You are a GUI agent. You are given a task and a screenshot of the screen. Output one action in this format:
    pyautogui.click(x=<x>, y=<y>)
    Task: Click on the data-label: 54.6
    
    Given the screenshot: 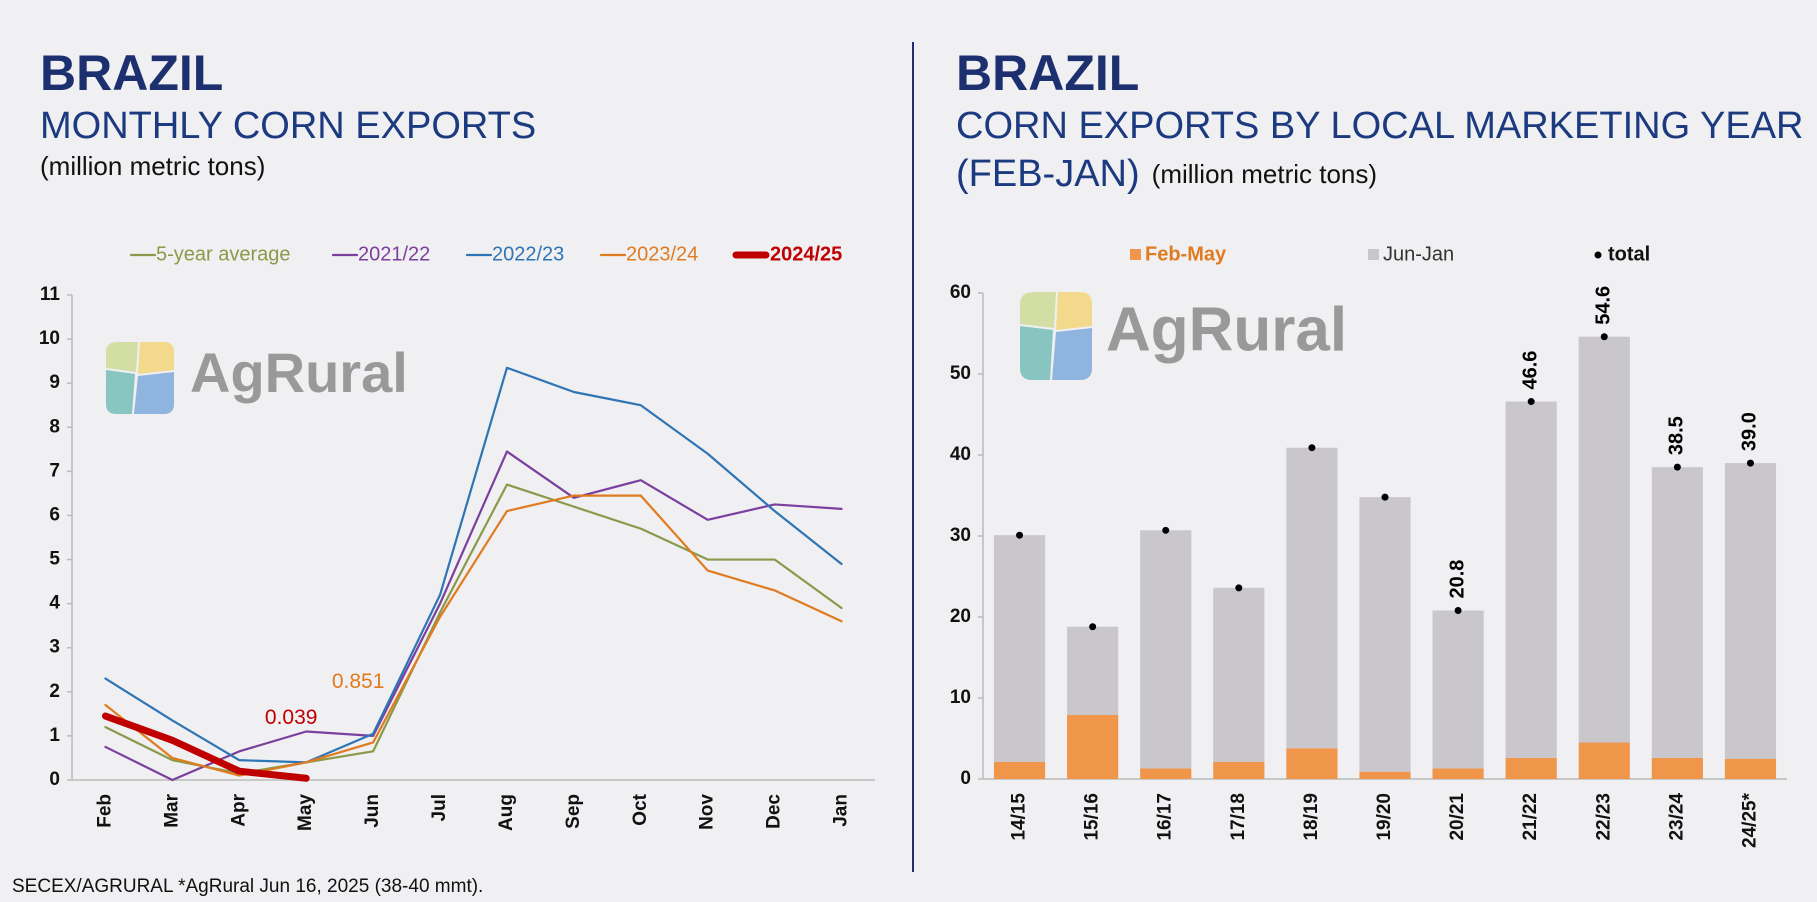 What is the action you would take?
    pyautogui.click(x=1604, y=305)
    